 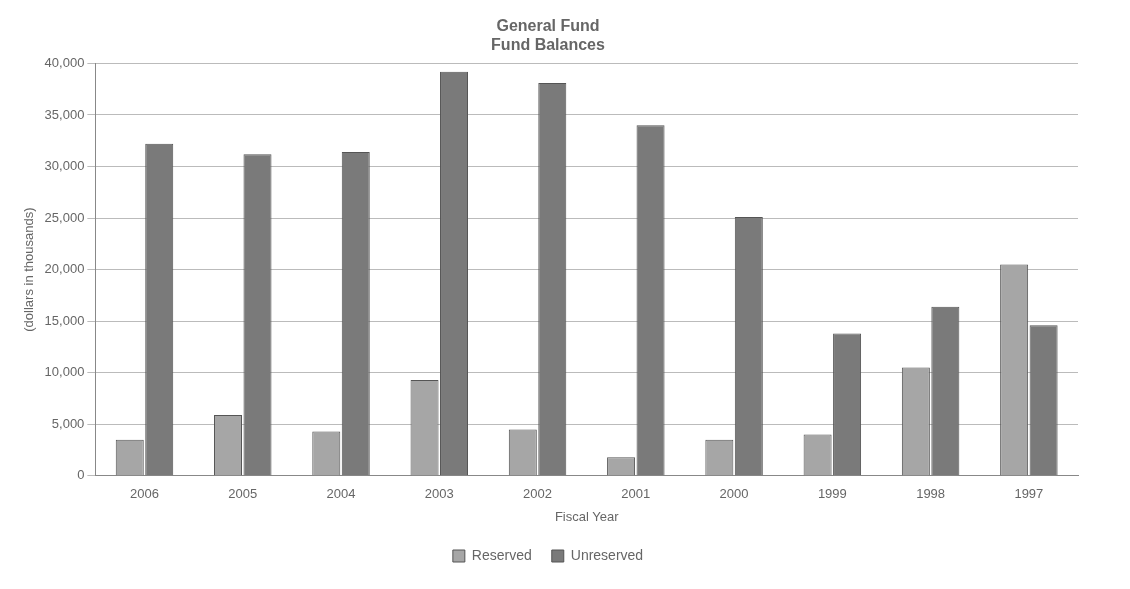 What do you see at coordinates (607, 554) in the screenshot?
I see `legend-label: Unreserved` at bounding box center [607, 554].